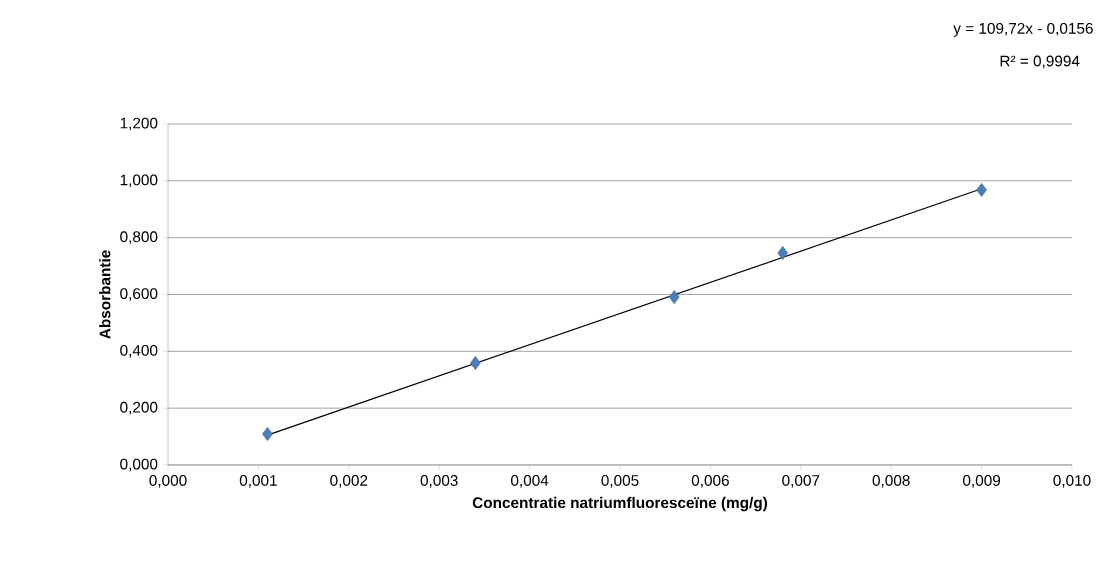 Image resolution: width=1118 pixels, height=578 pixels. Describe the element at coordinates (139, 408) in the screenshot. I see `y-tick-label: 0,200` at that location.